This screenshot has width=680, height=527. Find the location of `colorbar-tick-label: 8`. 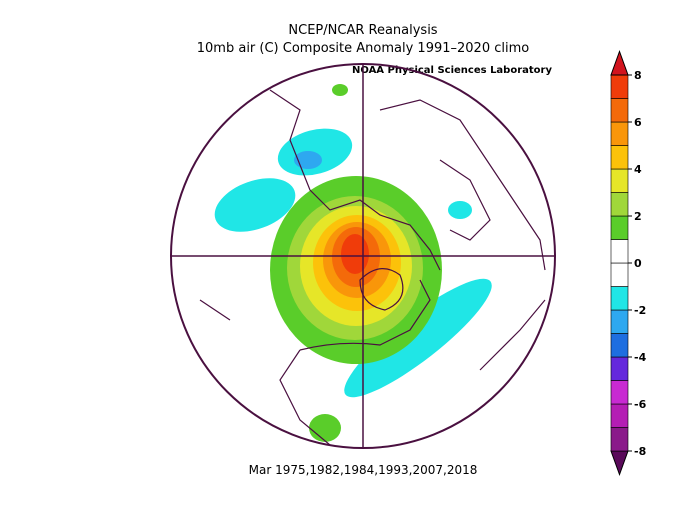

colorbar-tick-label: 8 is located at coordinates (638, 75).